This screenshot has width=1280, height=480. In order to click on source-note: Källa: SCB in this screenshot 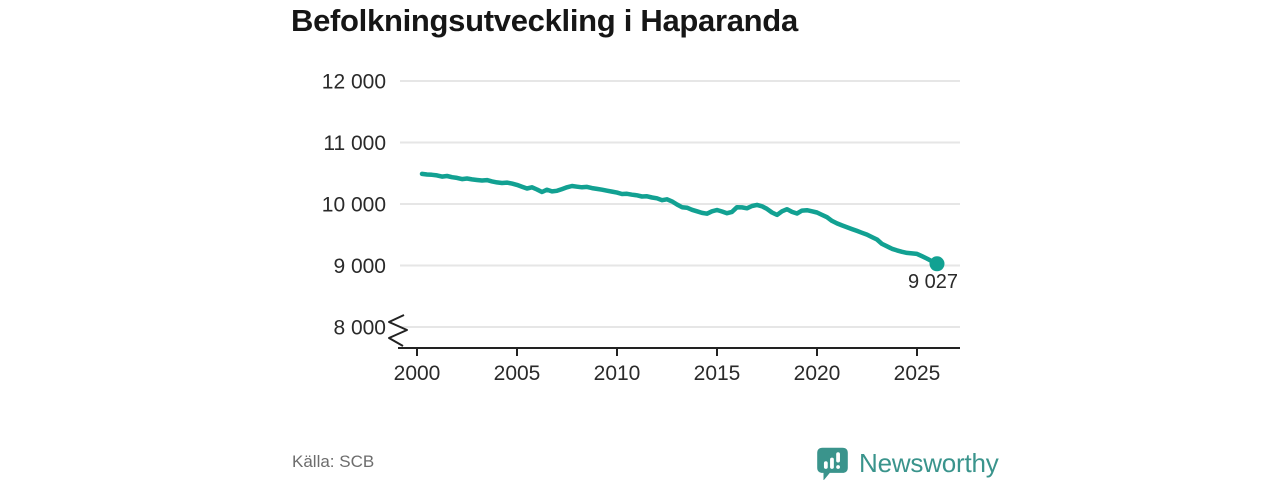, I will do `click(333, 461)`.